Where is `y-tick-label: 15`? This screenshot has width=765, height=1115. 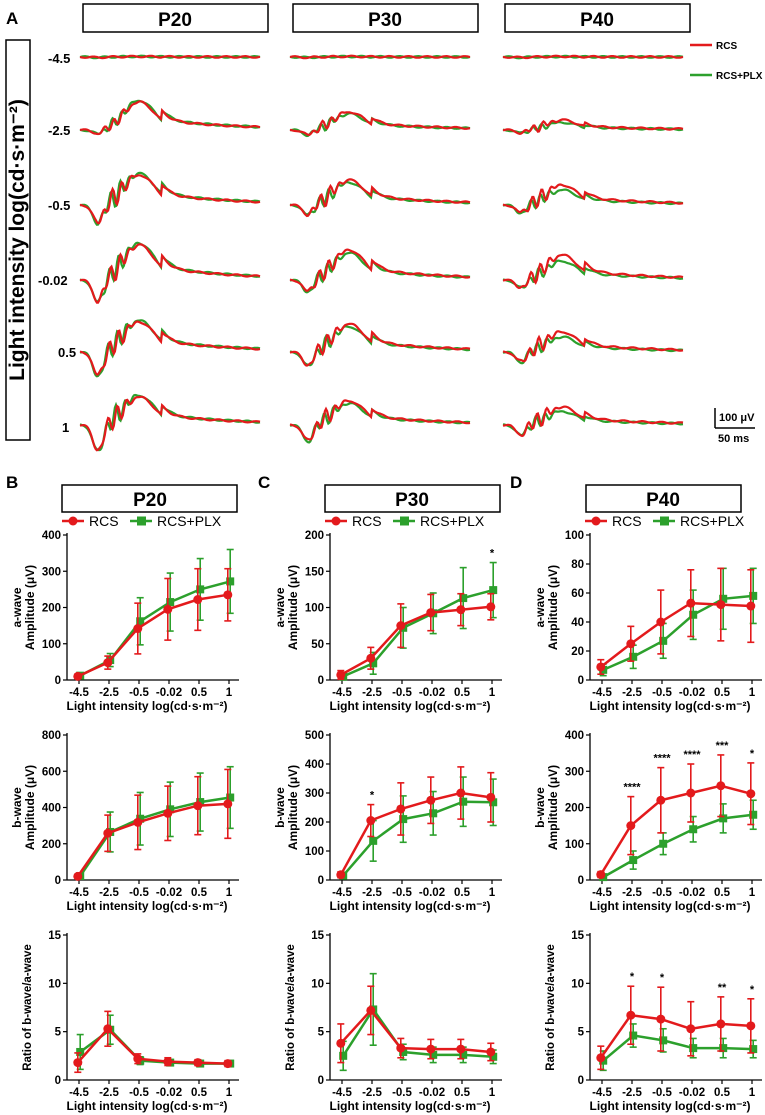
y-tick-label: 15 is located at coordinates (54, 936).